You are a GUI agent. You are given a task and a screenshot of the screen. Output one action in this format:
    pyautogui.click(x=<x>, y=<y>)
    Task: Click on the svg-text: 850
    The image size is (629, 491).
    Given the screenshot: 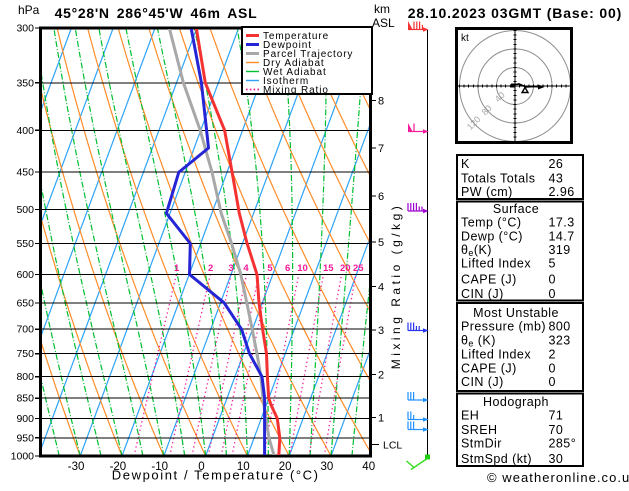 What is the action you would take?
    pyautogui.click(x=25, y=399)
    